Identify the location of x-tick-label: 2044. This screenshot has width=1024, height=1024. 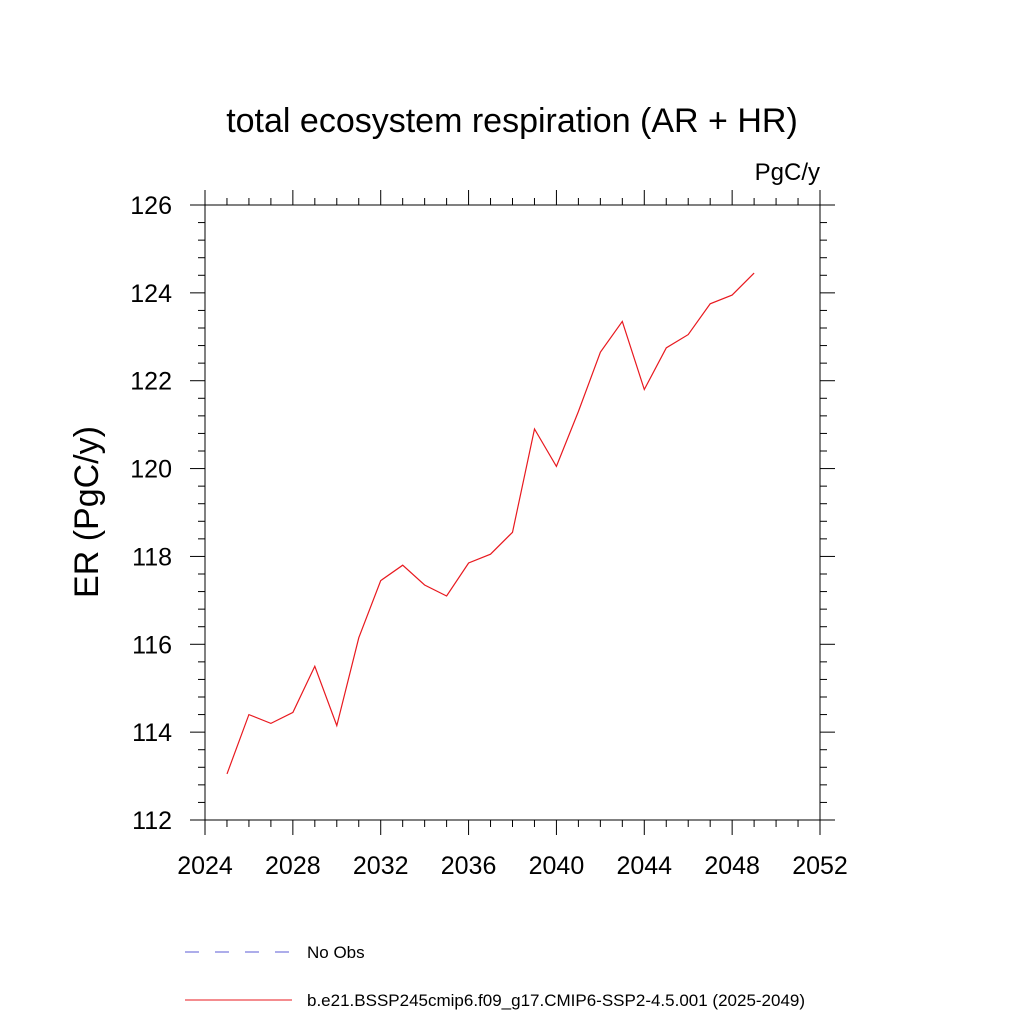
(644, 866).